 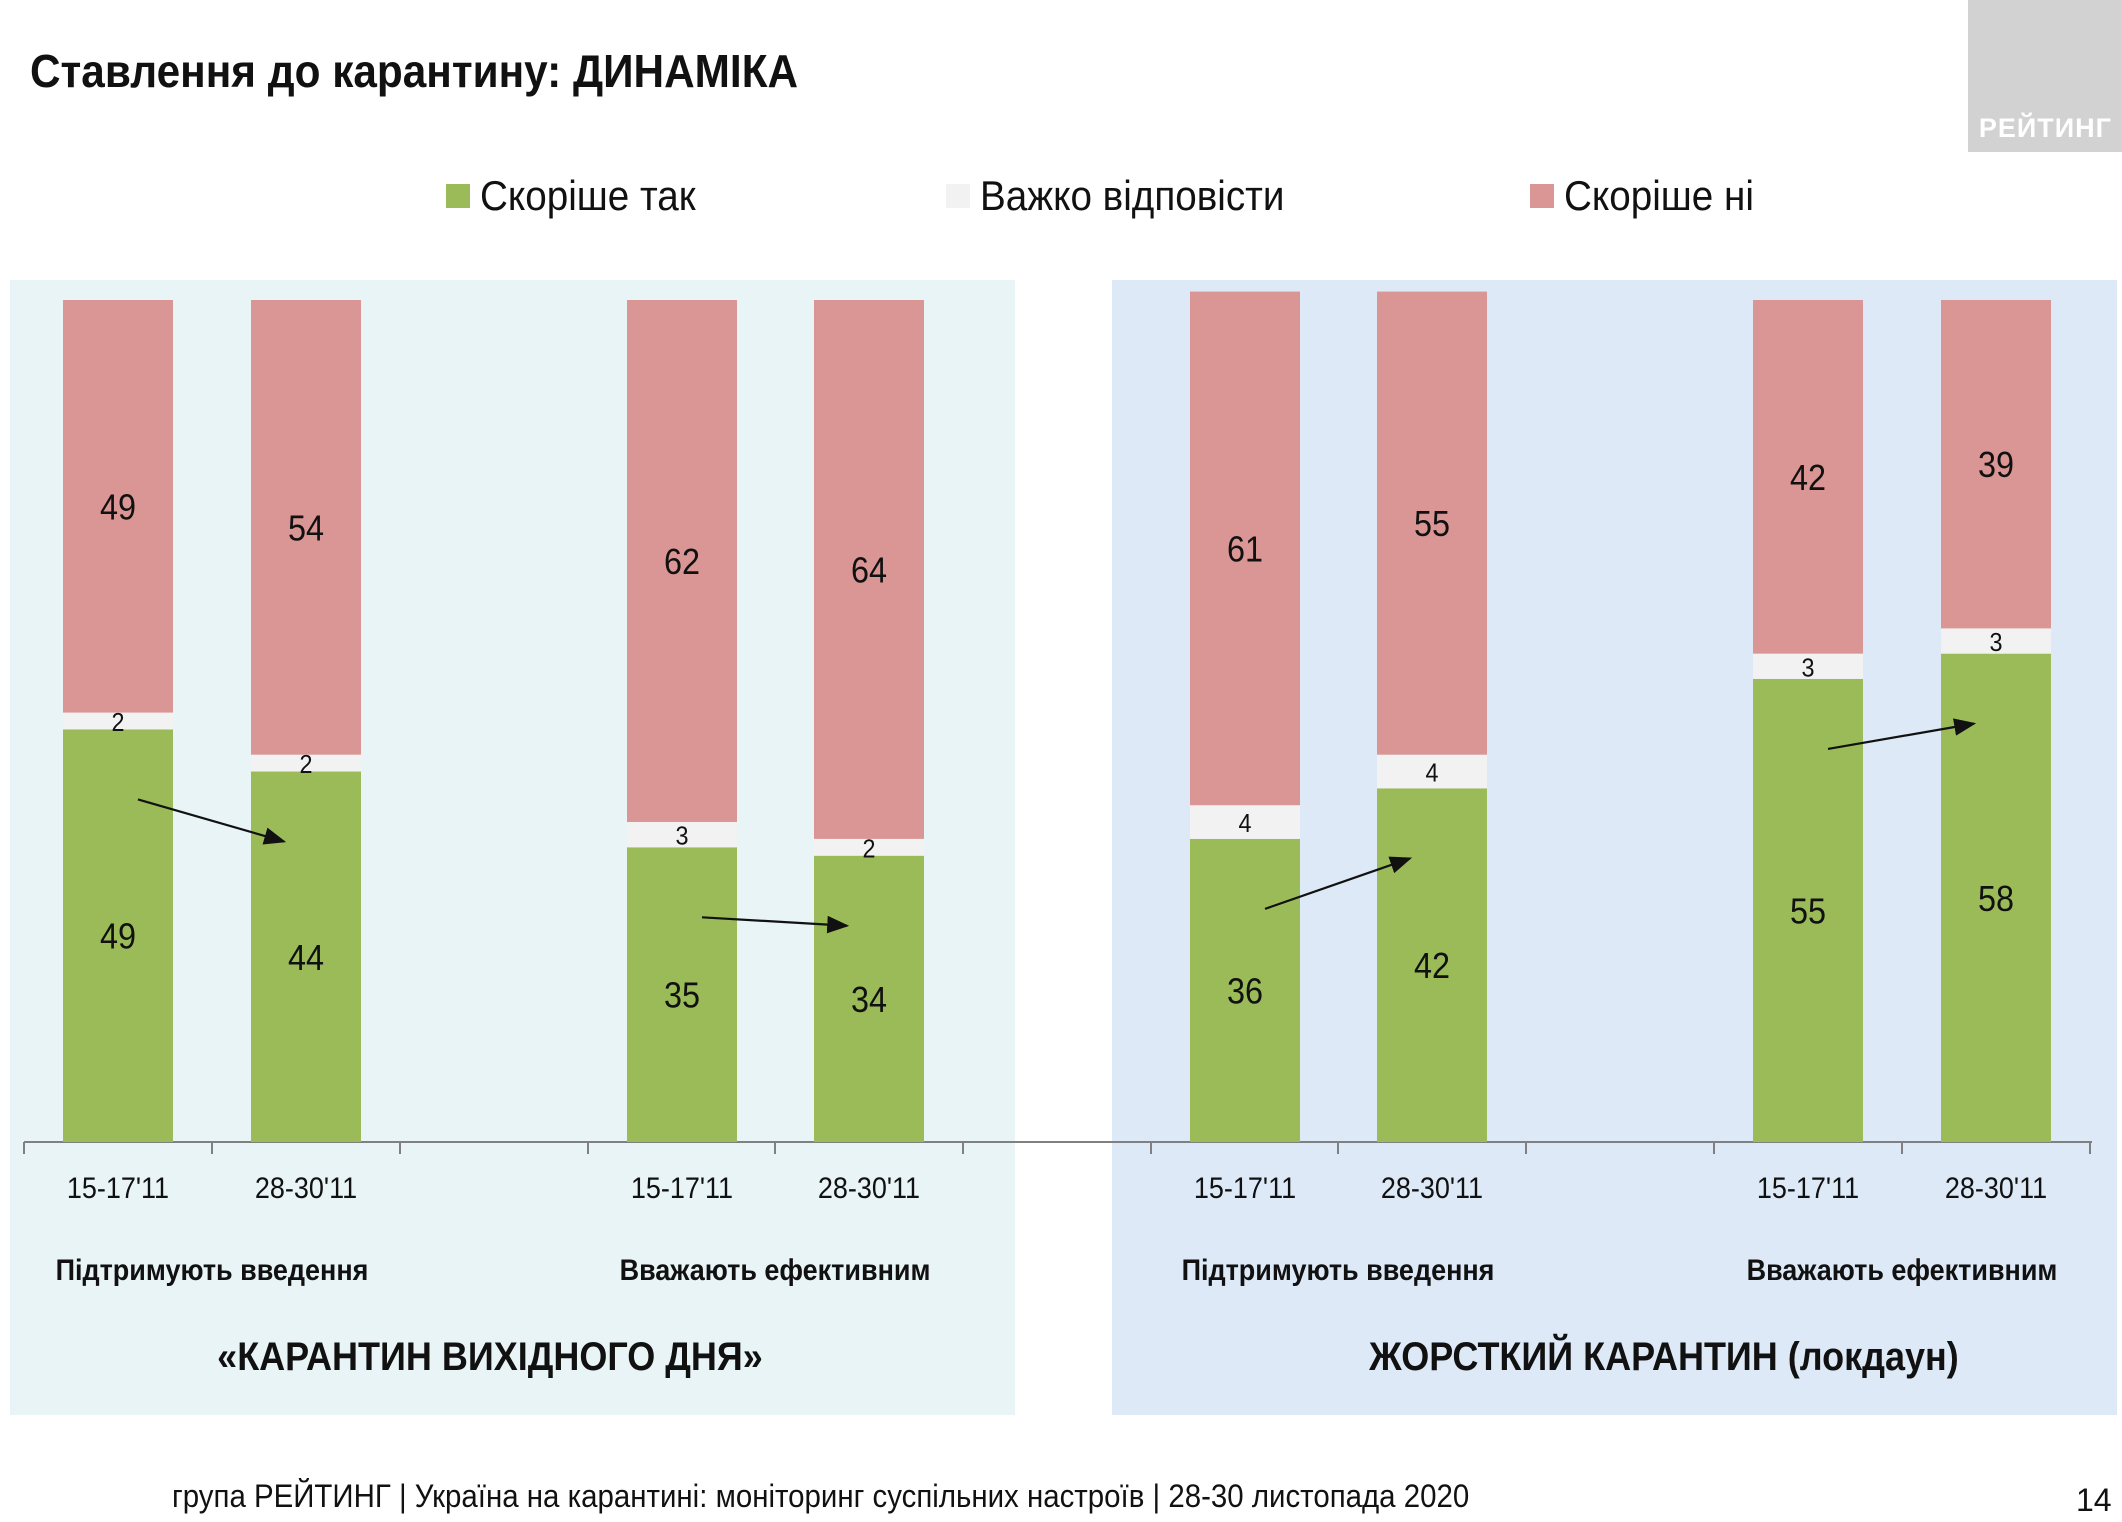 What do you see at coordinates (414, 71) in the screenshot?
I see `page-title: Ставлення до карантину: ДИНАМІКА` at bounding box center [414, 71].